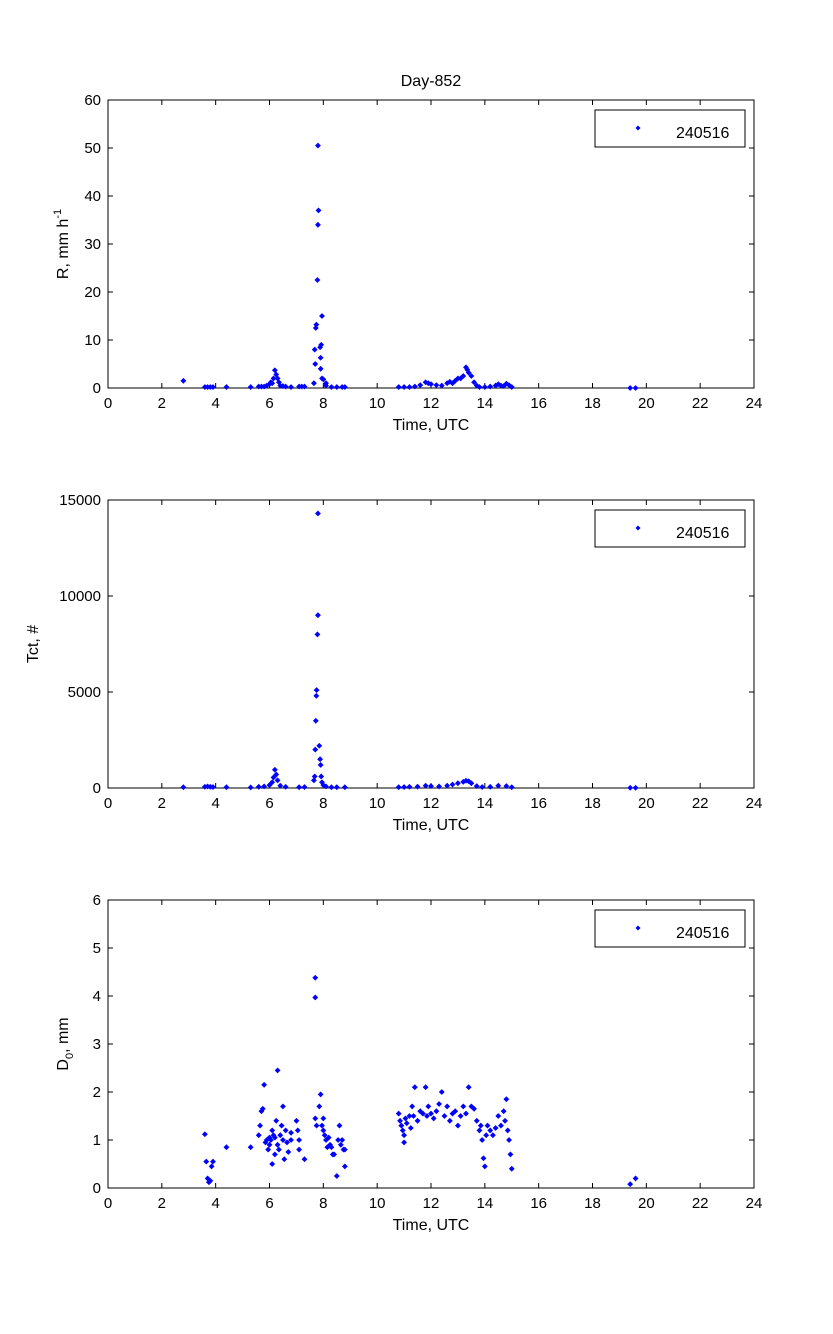 This screenshot has width=833, height=1334. What do you see at coordinates (97, 1092) in the screenshot?
I see `y-tick-label: 2` at bounding box center [97, 1092].